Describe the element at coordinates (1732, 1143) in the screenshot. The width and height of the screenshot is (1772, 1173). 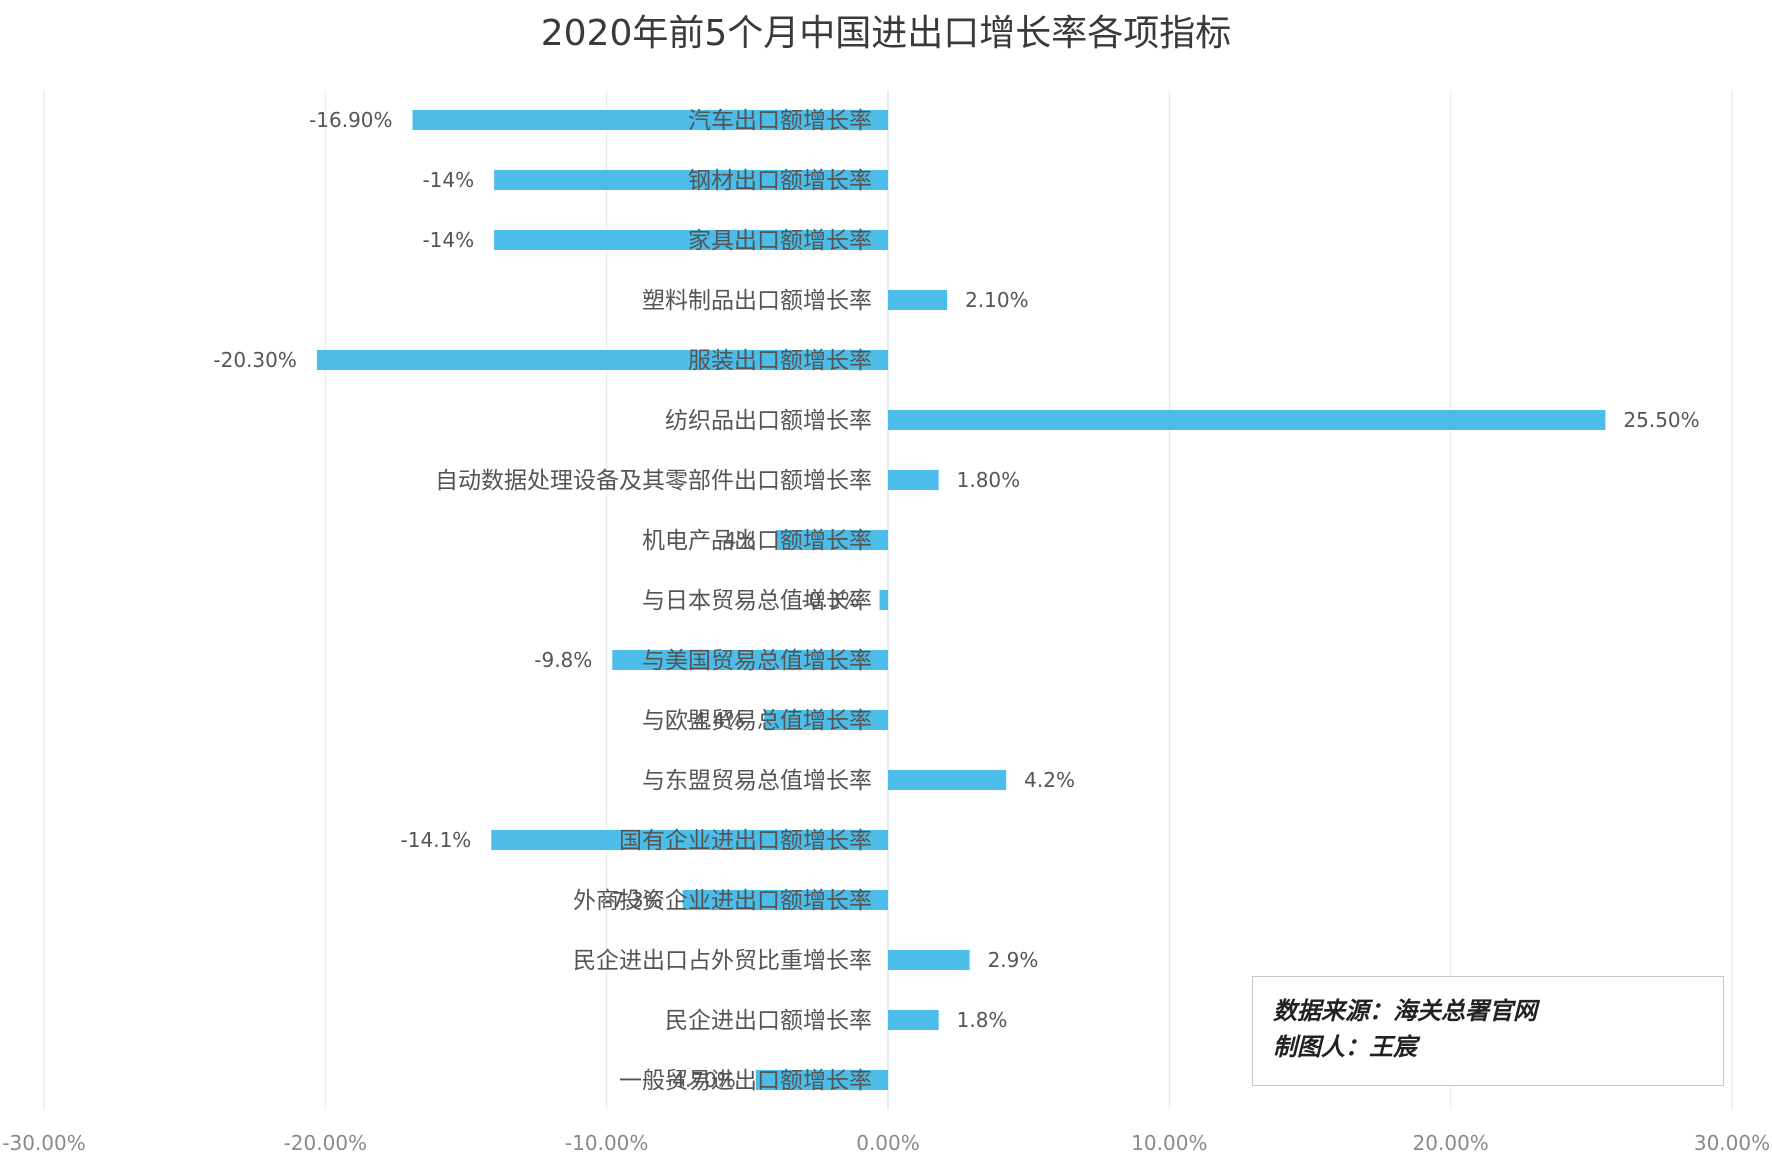
I see `x-tick-label: 30.00%` at that location.